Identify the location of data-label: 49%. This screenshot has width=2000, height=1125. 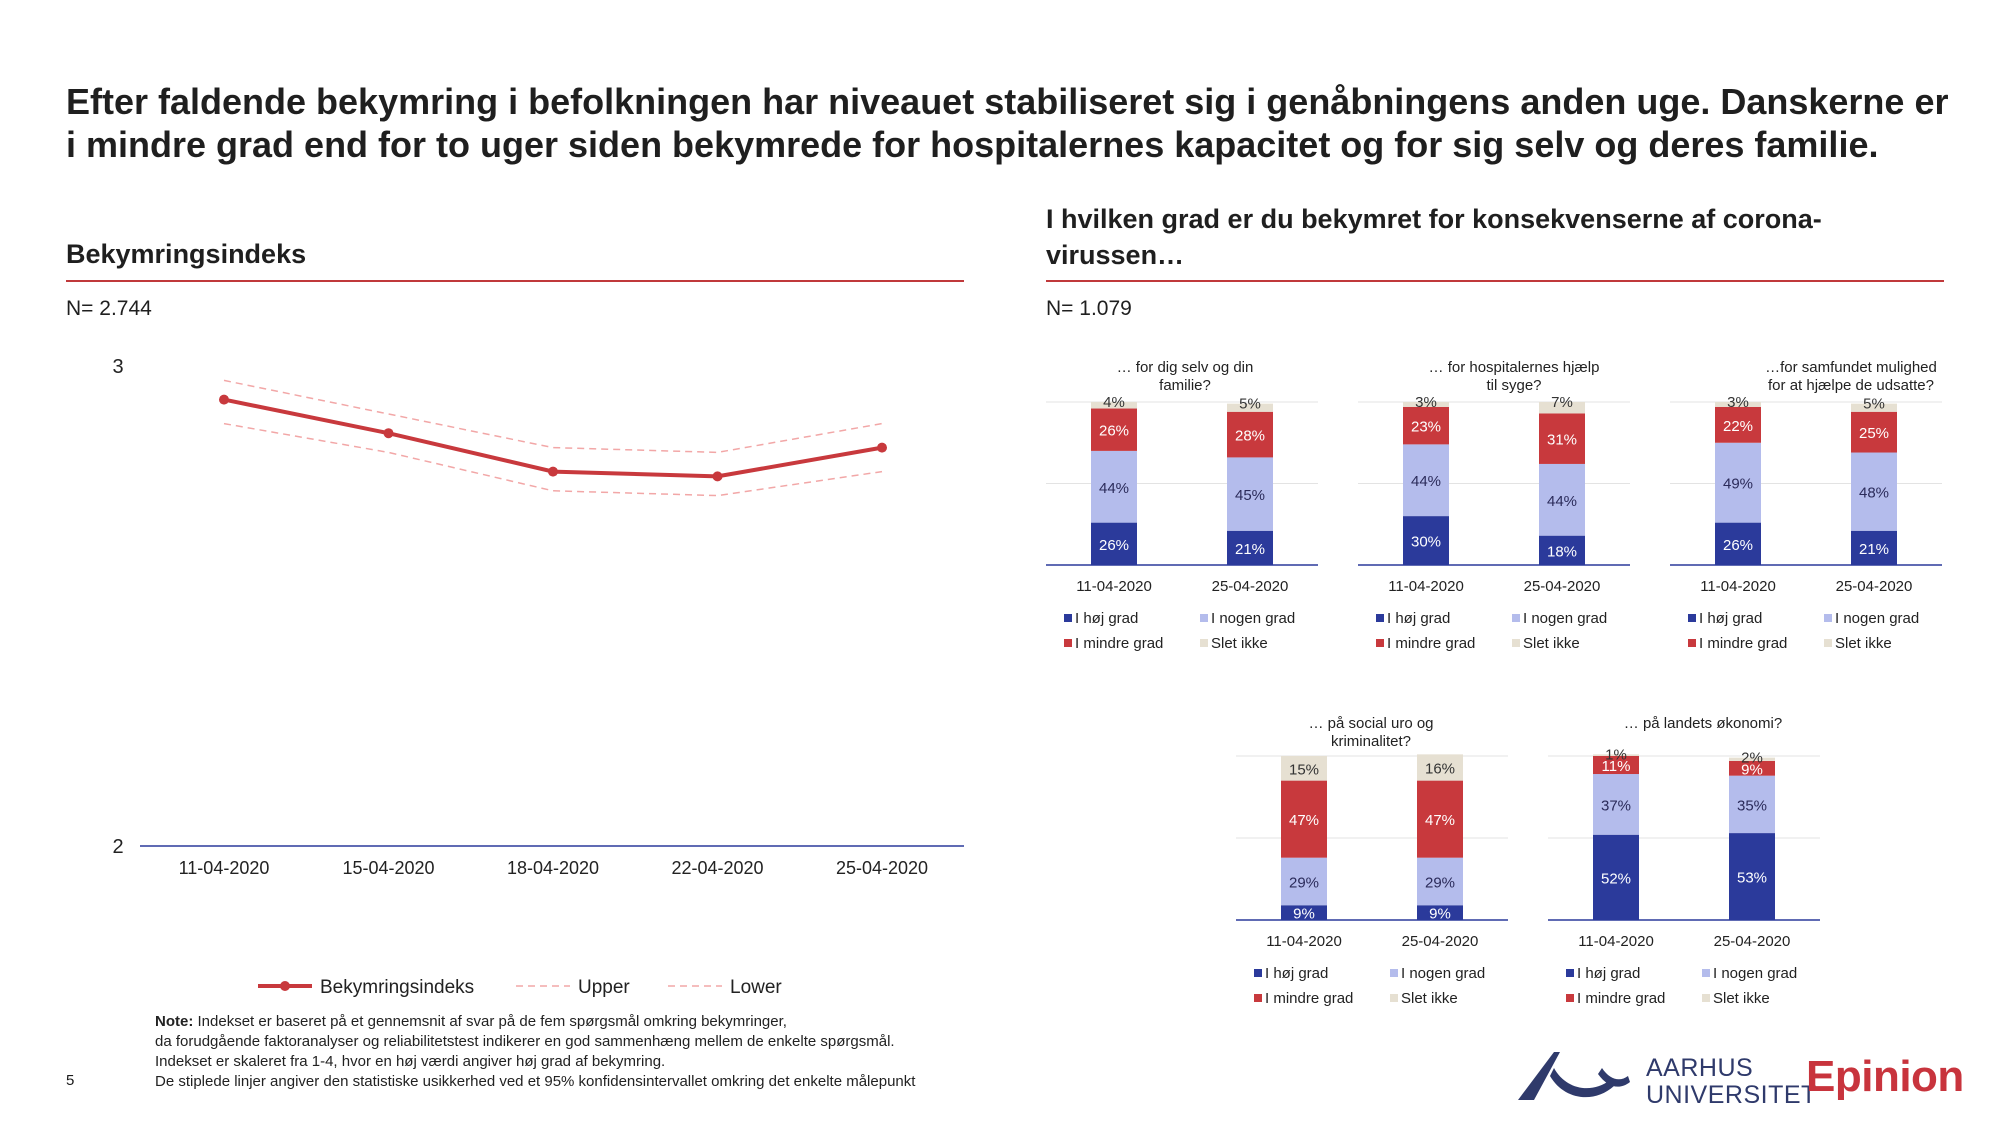
(1738, 484).